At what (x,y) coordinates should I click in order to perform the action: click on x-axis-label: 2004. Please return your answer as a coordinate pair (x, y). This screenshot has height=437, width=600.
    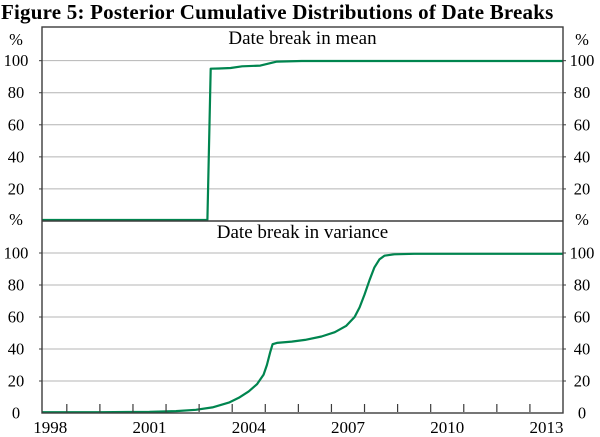
    Looking at the image, I should click on (249, 427).